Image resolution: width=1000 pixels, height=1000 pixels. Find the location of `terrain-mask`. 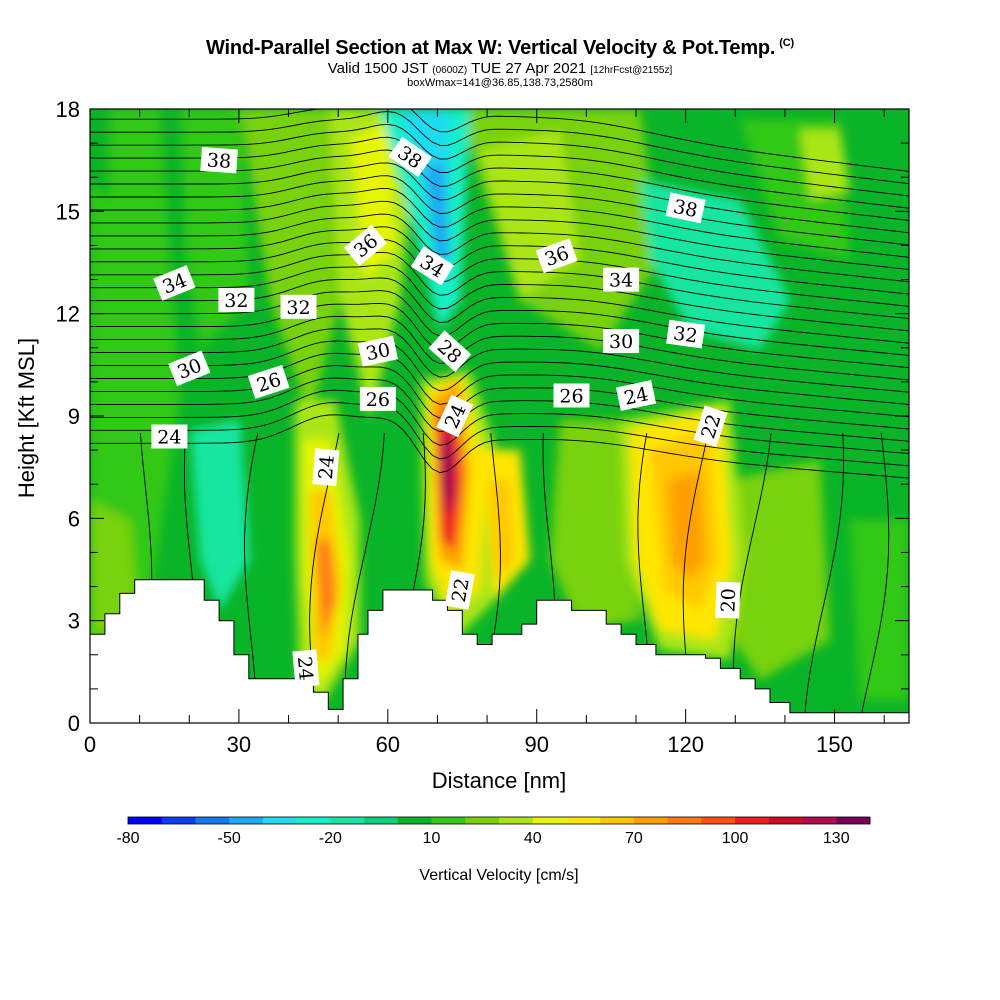

terrain-mask is located at coordinates (499, 651).